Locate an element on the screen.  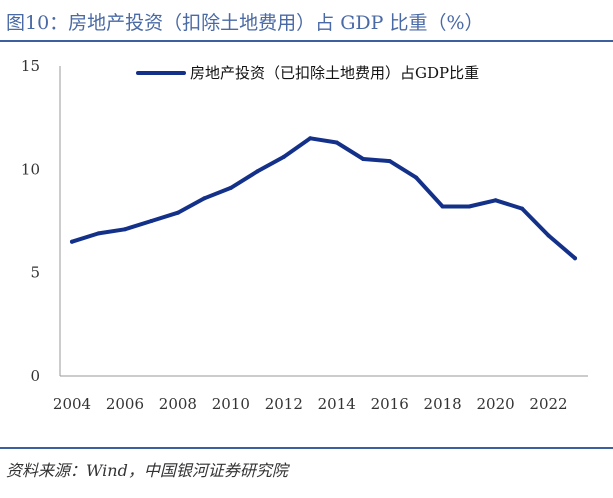
x-tick-label: 2004 is located at coordinates (72, 404).